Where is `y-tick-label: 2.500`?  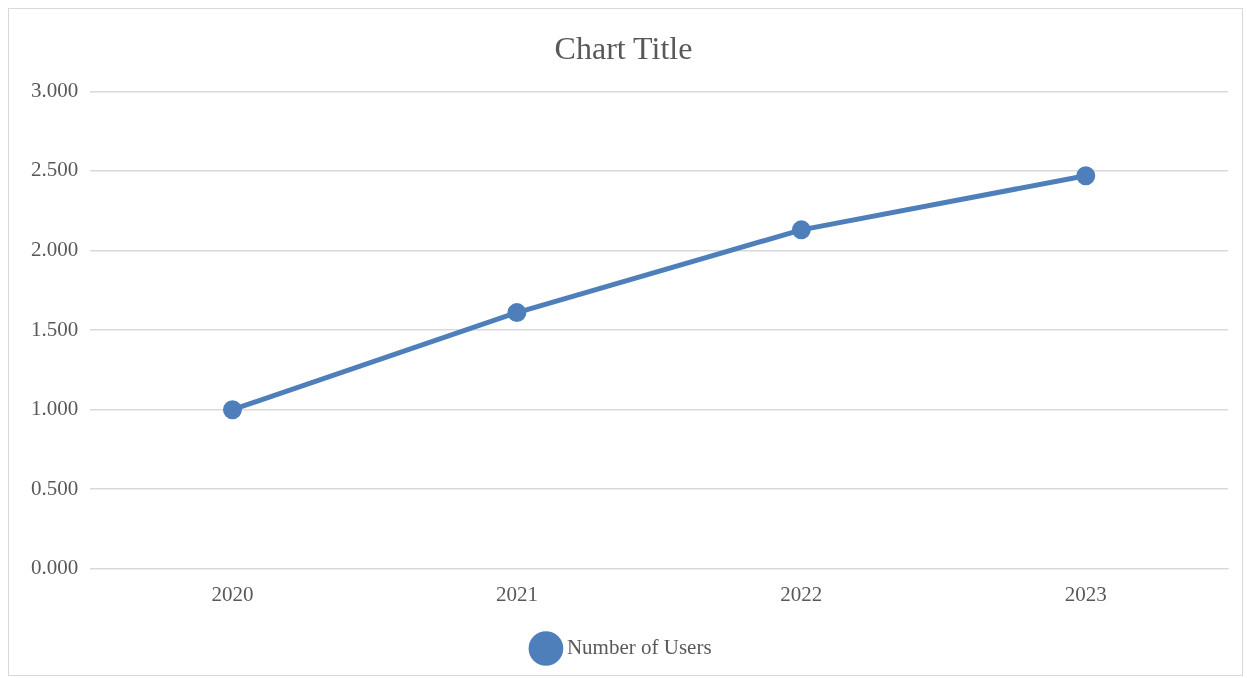 y-tick-label: 2.500 is located at coordinates (55, 169).